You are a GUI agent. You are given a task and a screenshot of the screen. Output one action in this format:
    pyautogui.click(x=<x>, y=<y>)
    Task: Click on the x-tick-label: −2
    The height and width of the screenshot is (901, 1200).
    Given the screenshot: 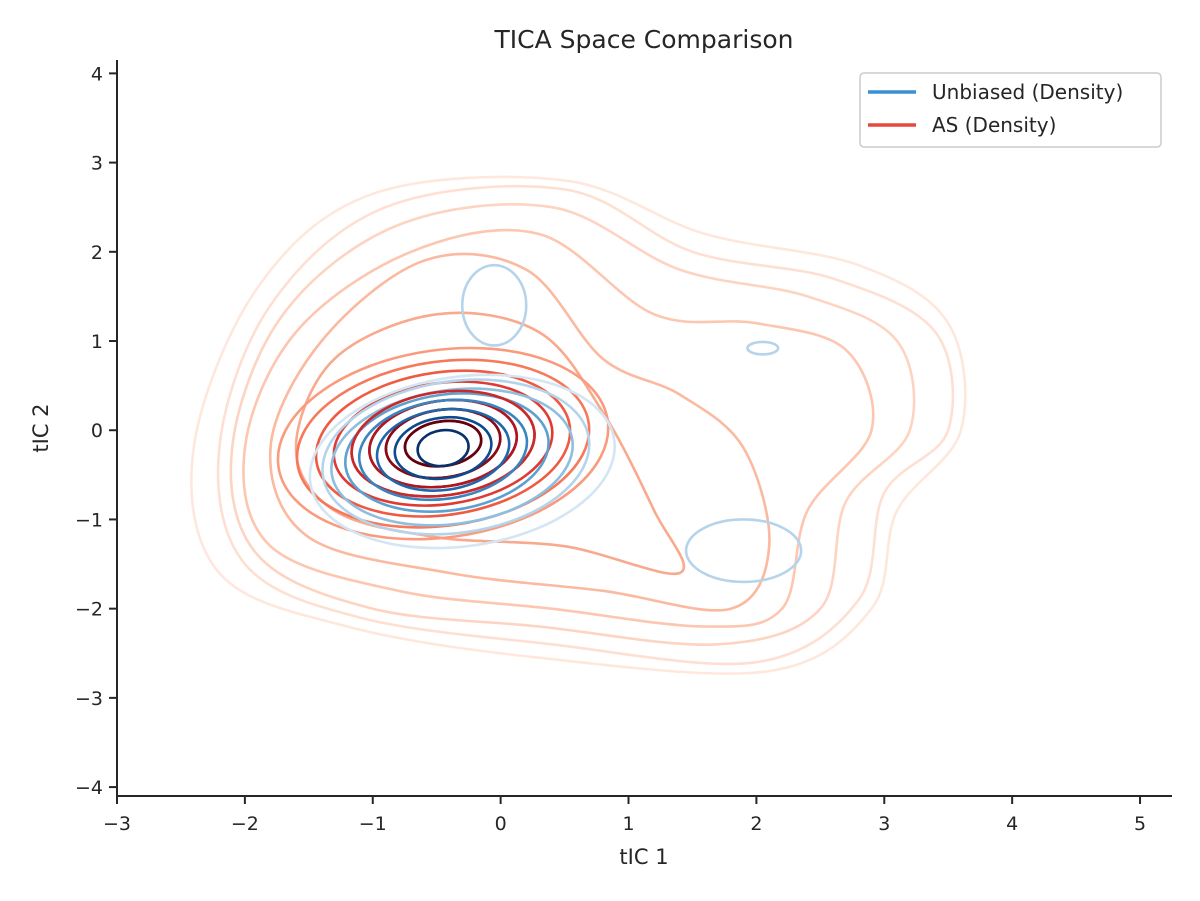 What is the action you would take?
    pyautogui.click(x=245, y=824)
    